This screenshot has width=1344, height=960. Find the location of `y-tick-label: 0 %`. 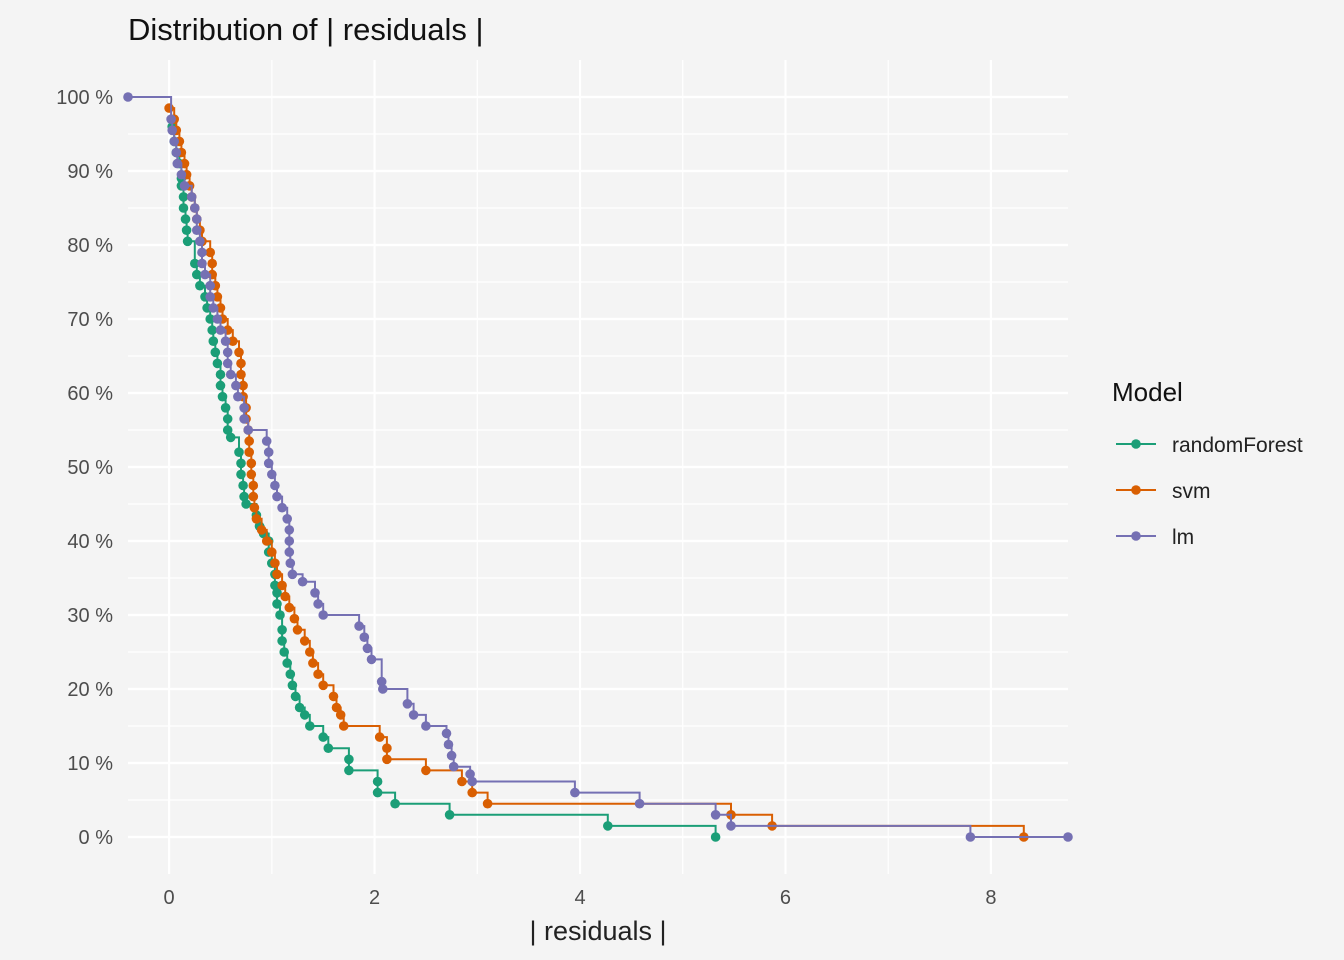

y-tick-label: 0 % is located at coordinates (96, 838).